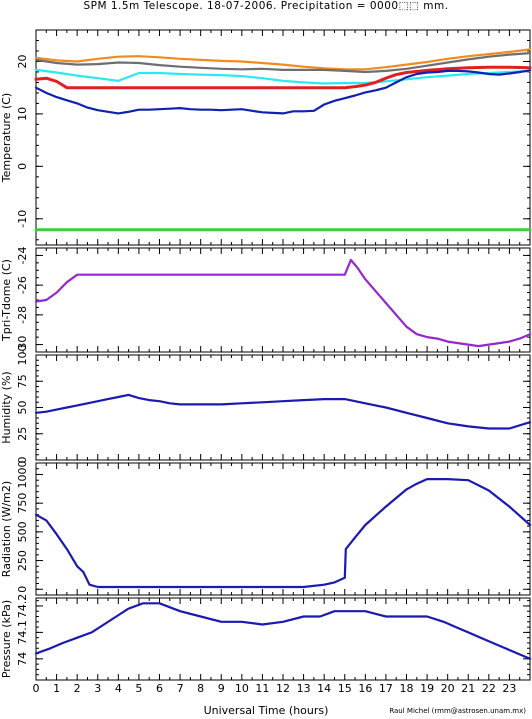 The image size is (532, 719). Describe the element at coordinates (407, 688) in the screenshot. I see `x-tick-label: 18` at that location.